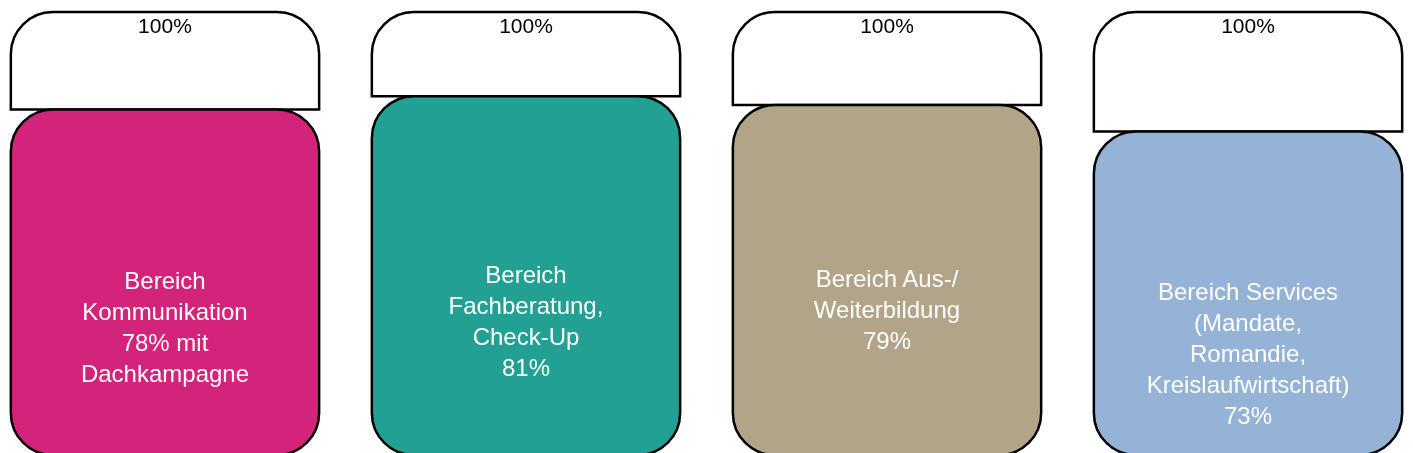 The image size is (1413, 453). I want to click on data-label: 81%, so click(526, 367).